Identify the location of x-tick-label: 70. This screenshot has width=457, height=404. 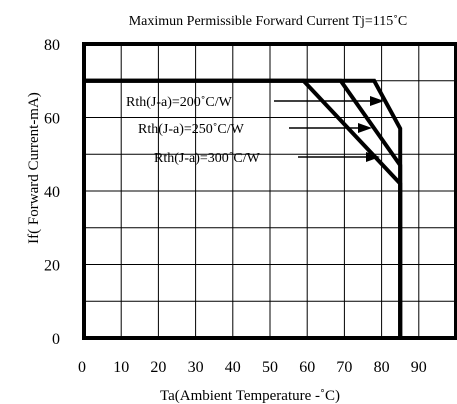
(344, 367).